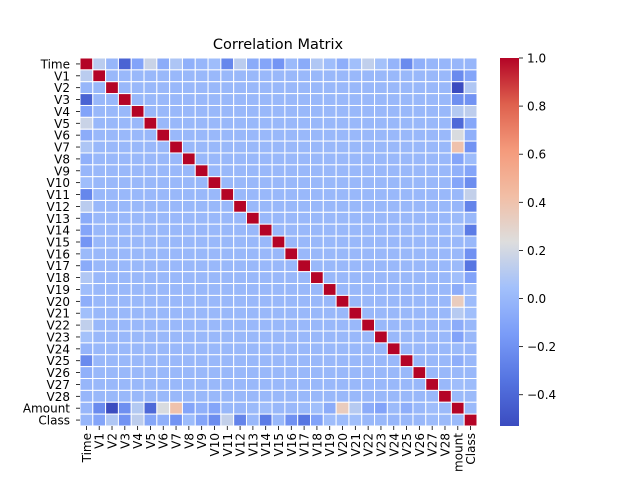 This screenshot has width=640, height=480. What do you see at coordinates (266, 444) in the screenshot?
I see `column-tick-label: V14` at bounding box center [266, 444].